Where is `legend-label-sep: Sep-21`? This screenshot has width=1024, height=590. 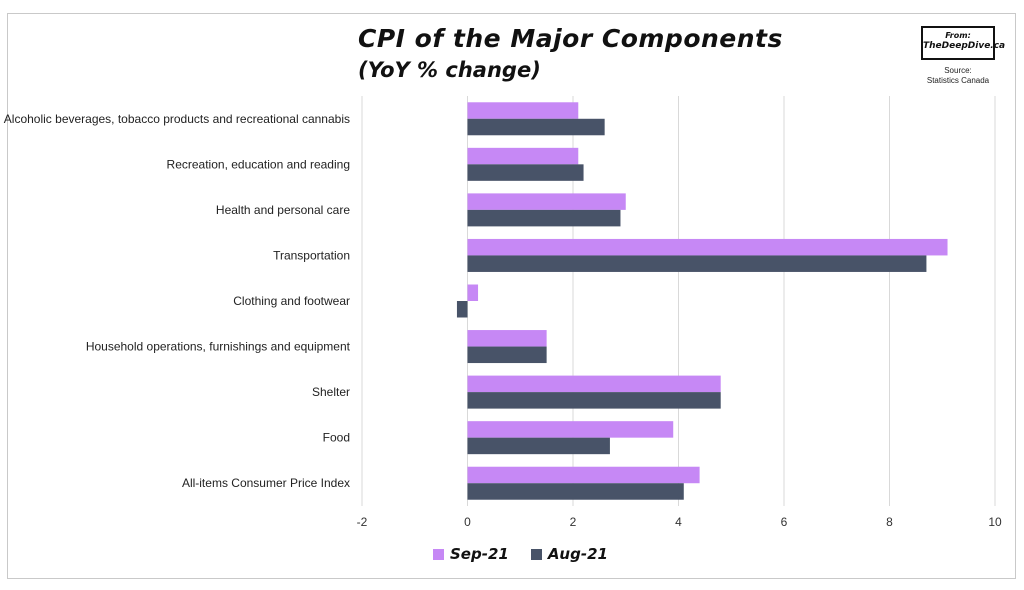
legend-label-sep: Sep-21 is located at coordinates (479, 554).